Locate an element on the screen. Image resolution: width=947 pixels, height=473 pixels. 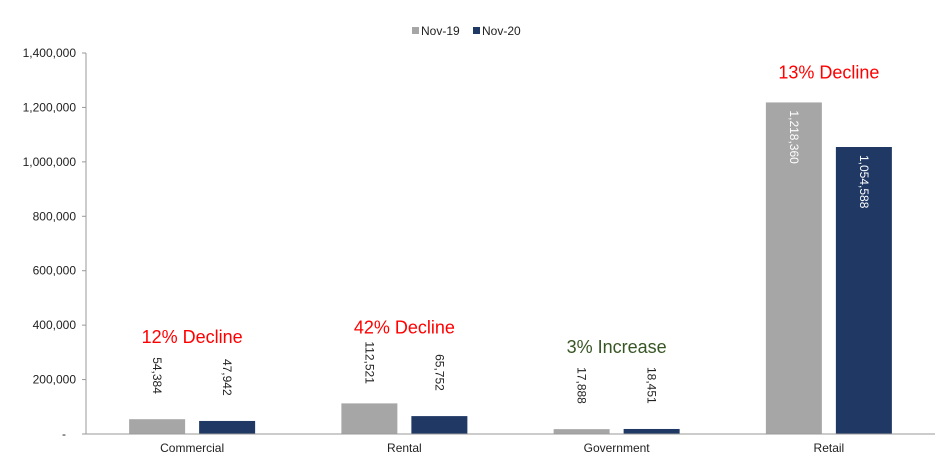
data-label-government-nov-20: 18,451 is located at coordinates (652, 385).